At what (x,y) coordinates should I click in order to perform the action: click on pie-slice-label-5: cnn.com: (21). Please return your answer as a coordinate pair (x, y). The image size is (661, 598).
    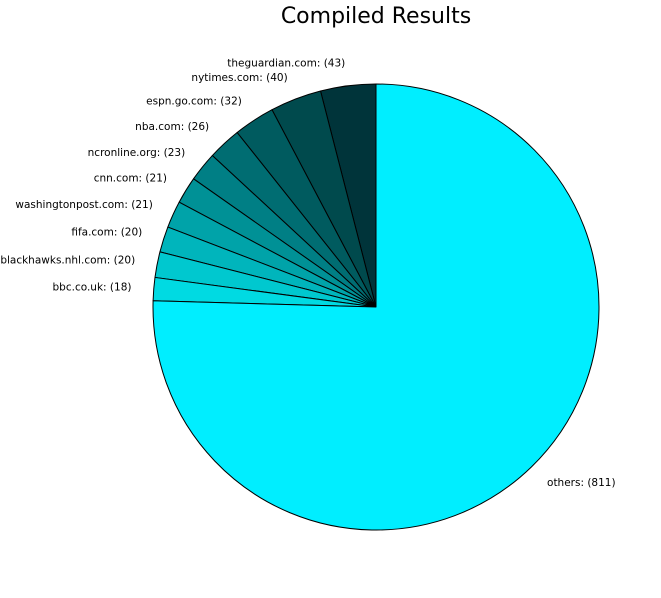
    Looking at the image, I should click on (130, 179).